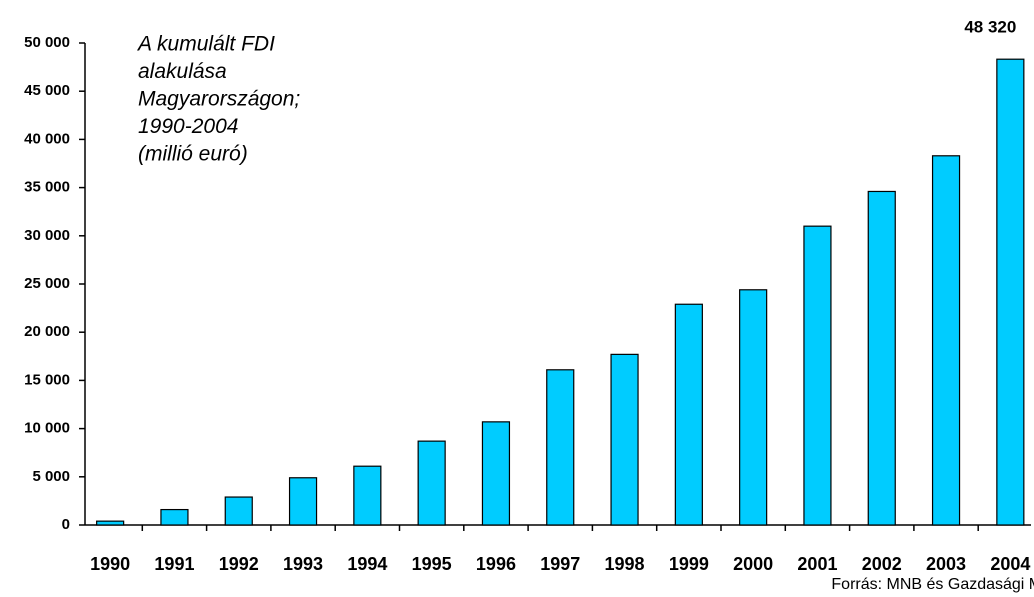 The width and height of the screenshot is (1034, 597). I want to click on y-tick-label: 20 000, so click(47, 331).